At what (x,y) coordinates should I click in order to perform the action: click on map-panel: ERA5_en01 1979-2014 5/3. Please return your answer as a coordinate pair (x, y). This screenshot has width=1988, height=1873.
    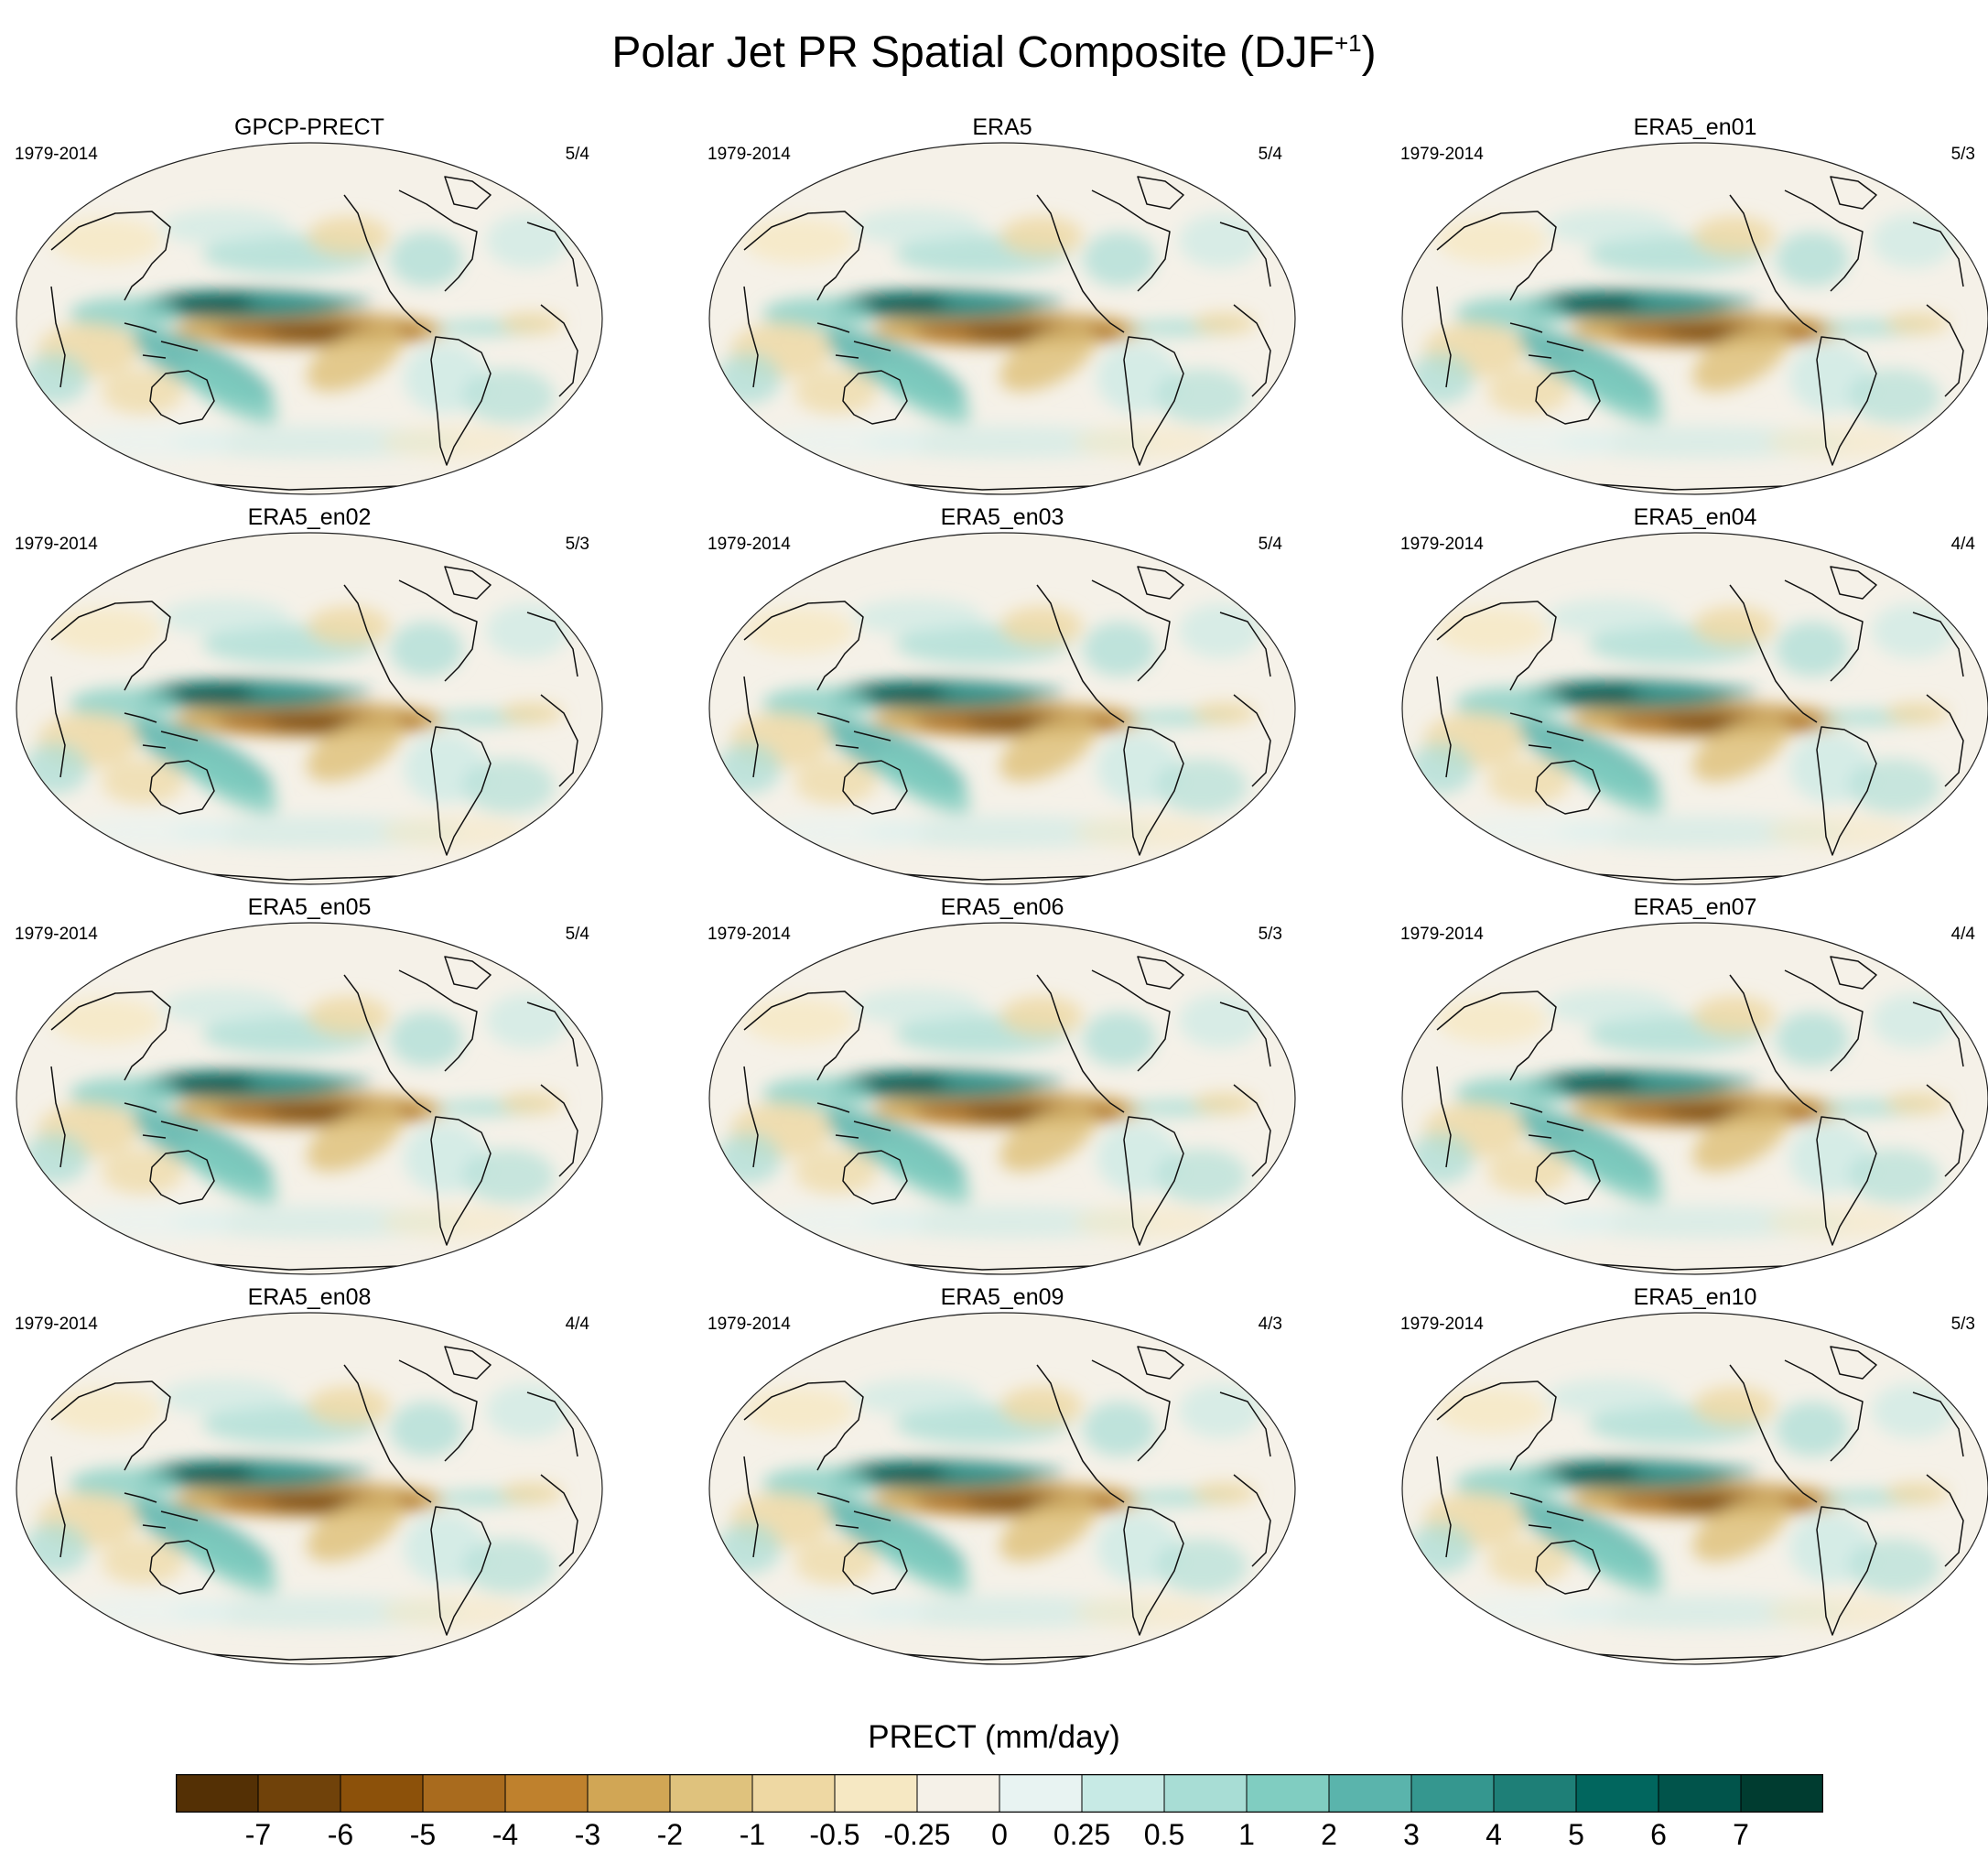
    Looking at the image, I should click on (1690, 306).